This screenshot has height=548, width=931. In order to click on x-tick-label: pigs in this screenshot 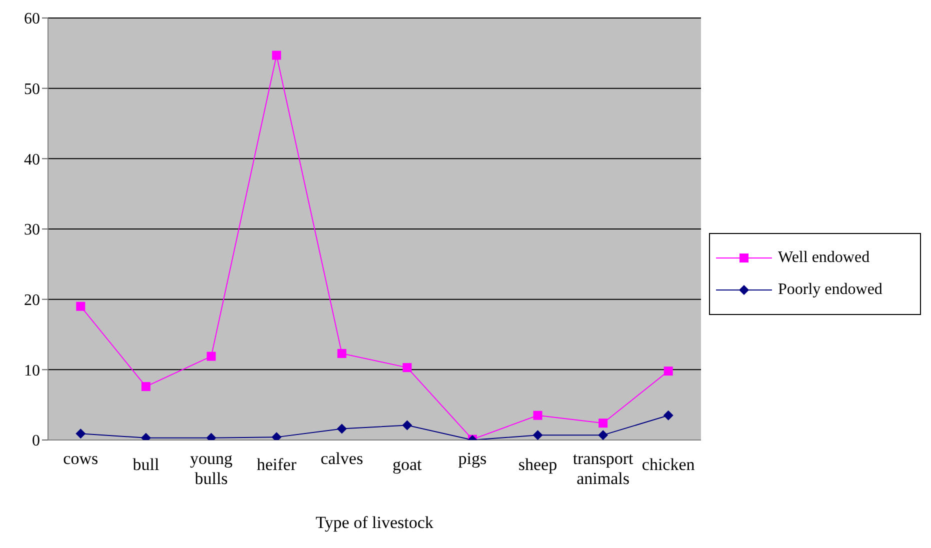, I will do `click(472, 458)`.